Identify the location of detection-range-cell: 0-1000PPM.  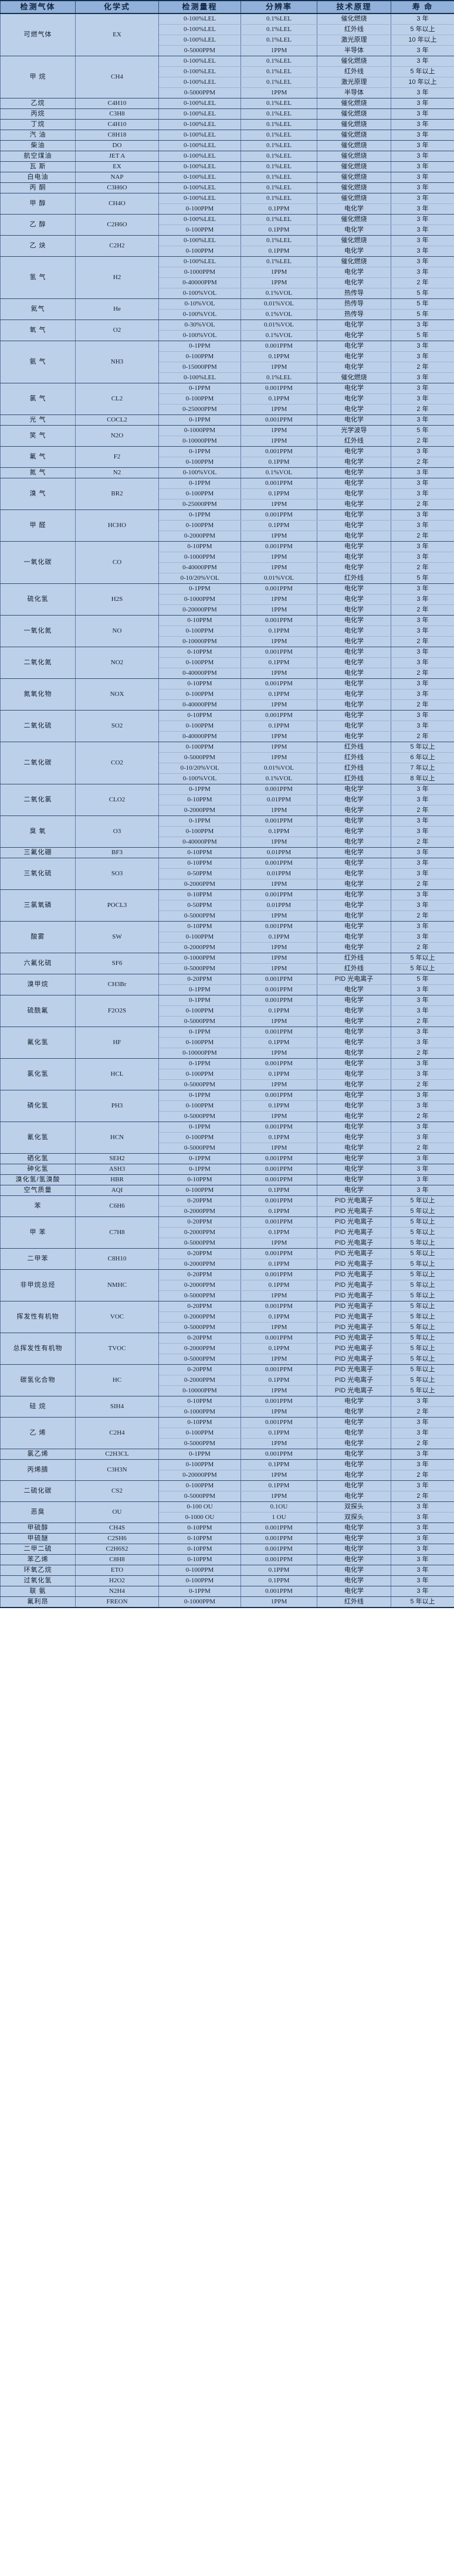
(199, 1412).